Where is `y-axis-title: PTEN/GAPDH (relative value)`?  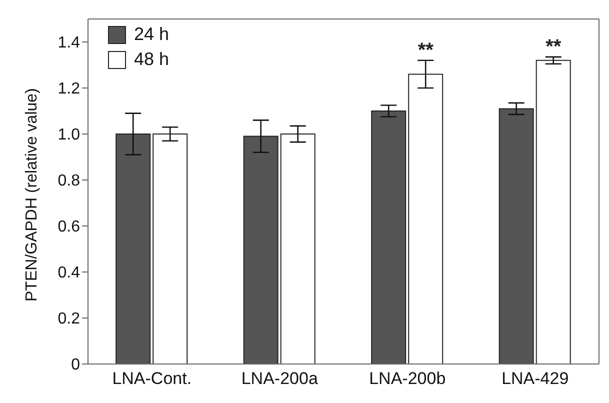 y-axis-title: PTEN/GAPDH (relative value) is located at coordinates (32, 195).